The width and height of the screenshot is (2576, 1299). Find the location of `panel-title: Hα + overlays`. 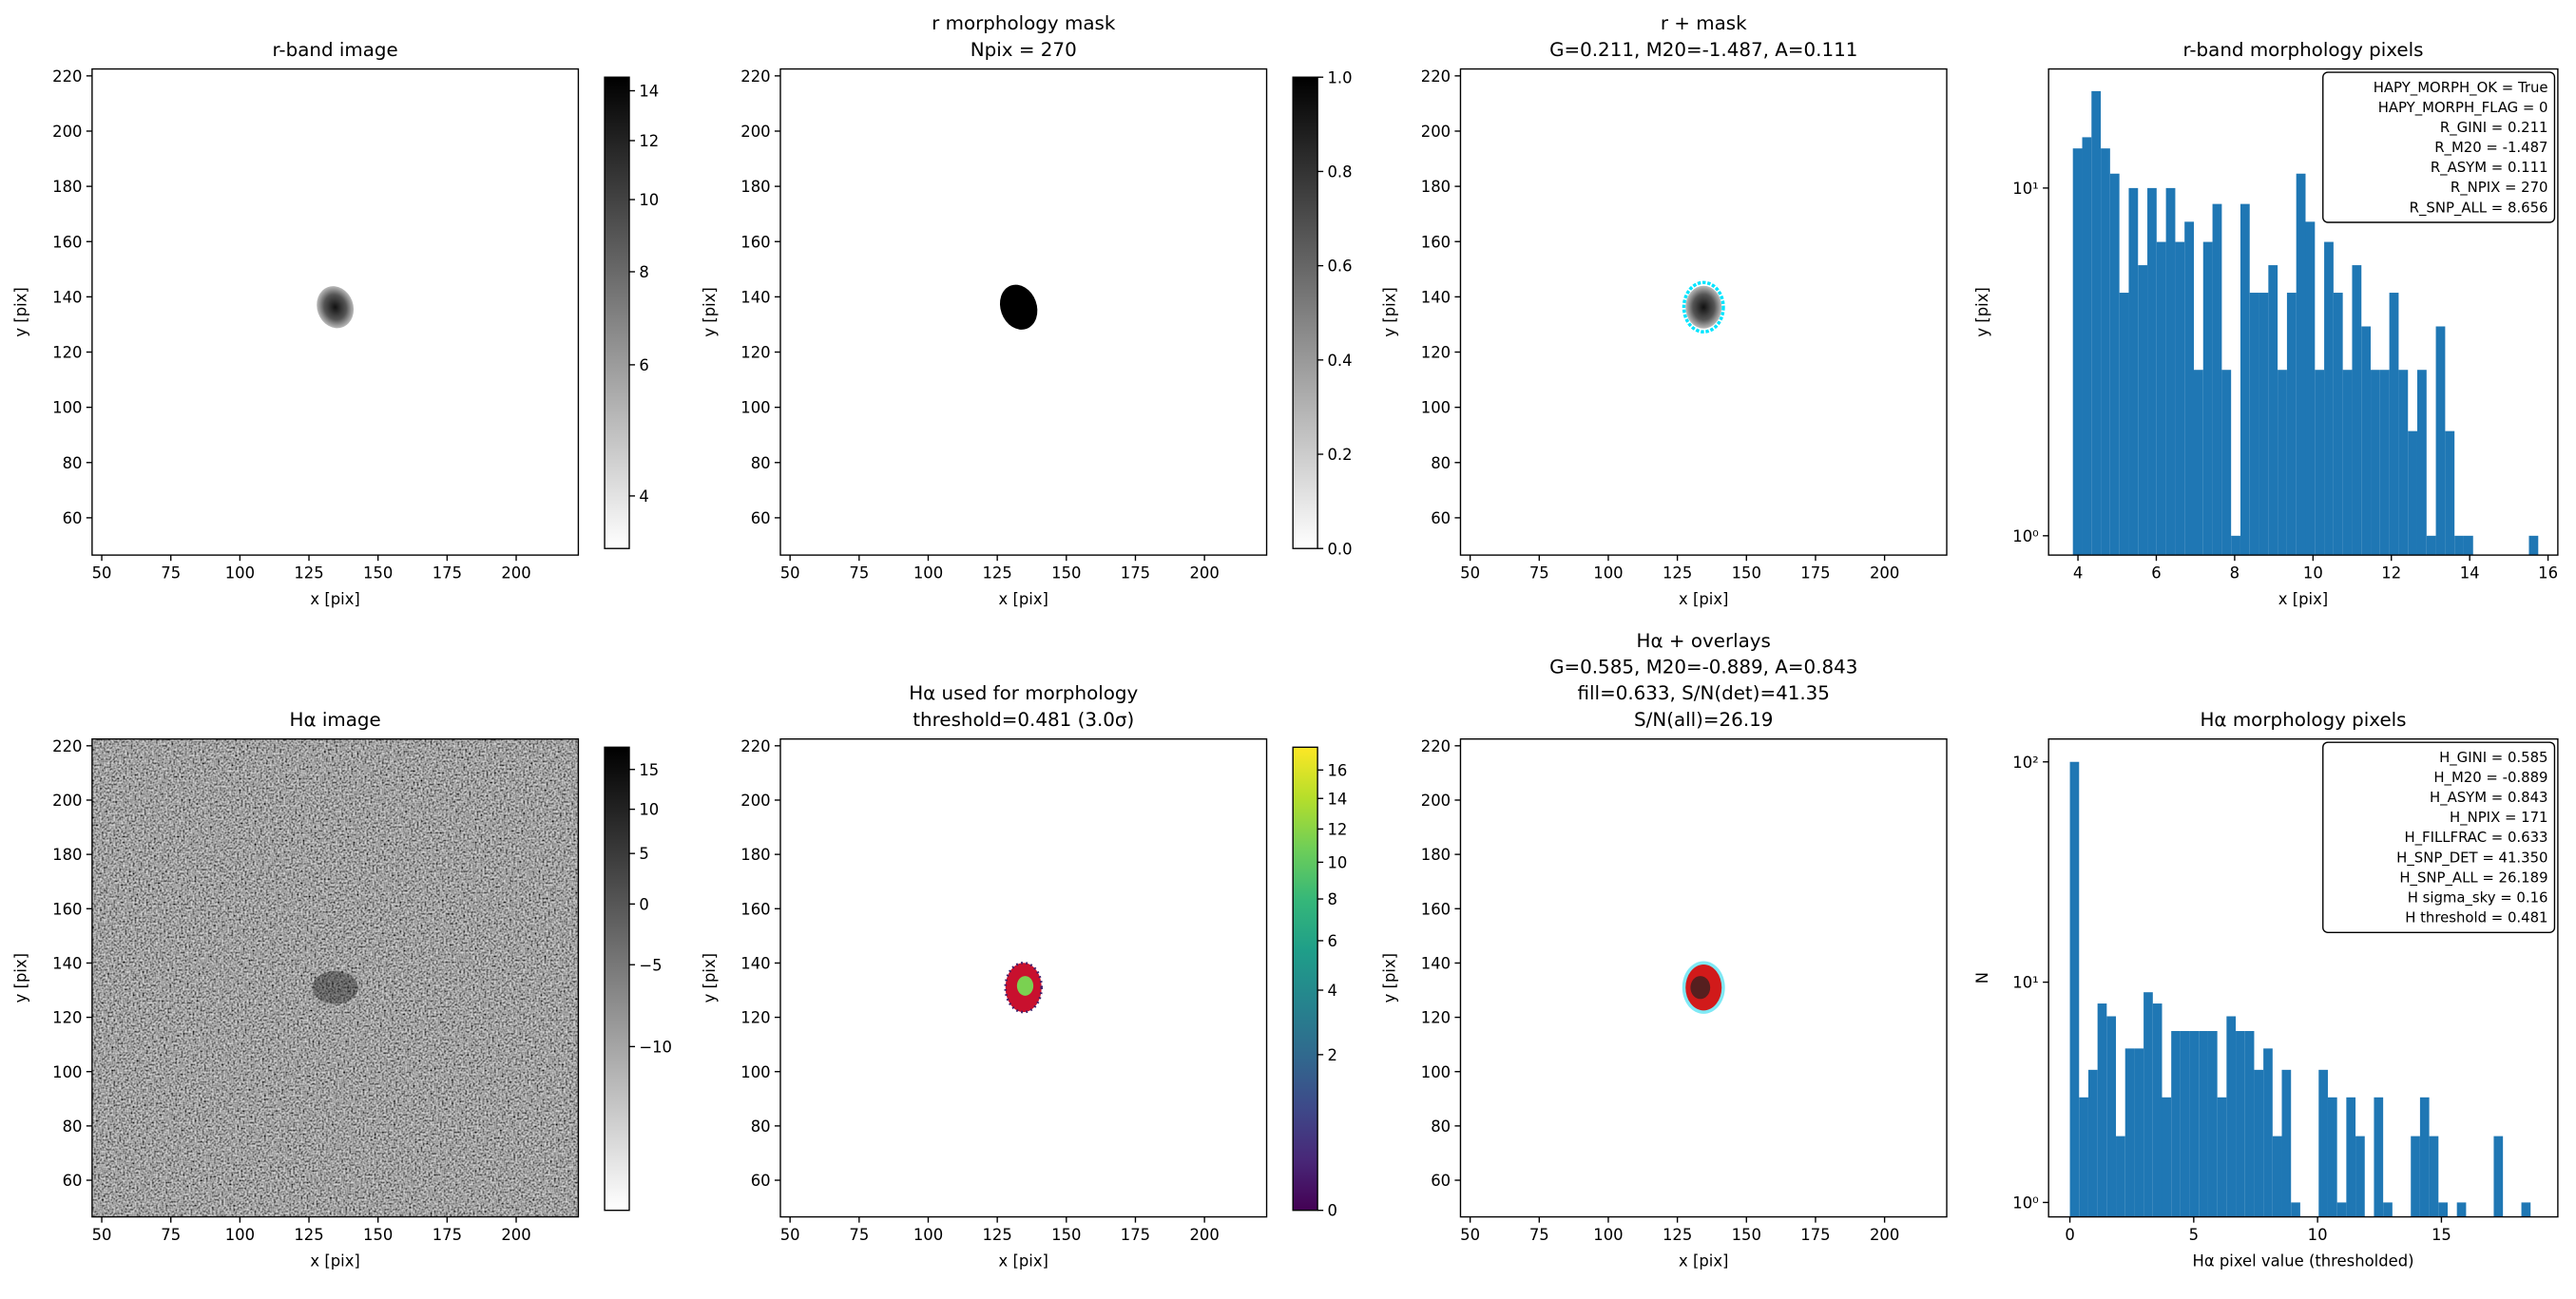

panel-title: Hα + overlays is located at coordinates (1704, 641).